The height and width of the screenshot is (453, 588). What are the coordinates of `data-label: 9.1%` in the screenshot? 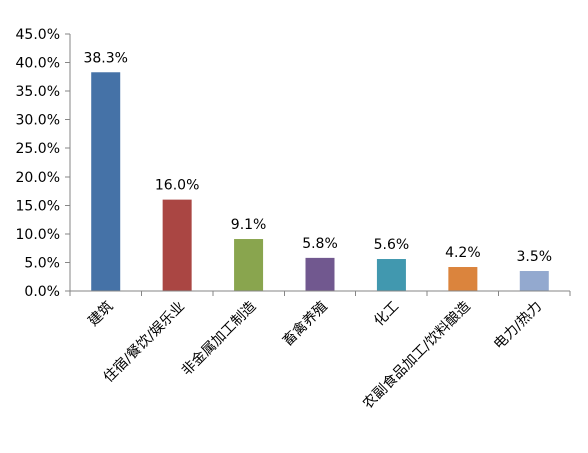 It's located at (249, 225).